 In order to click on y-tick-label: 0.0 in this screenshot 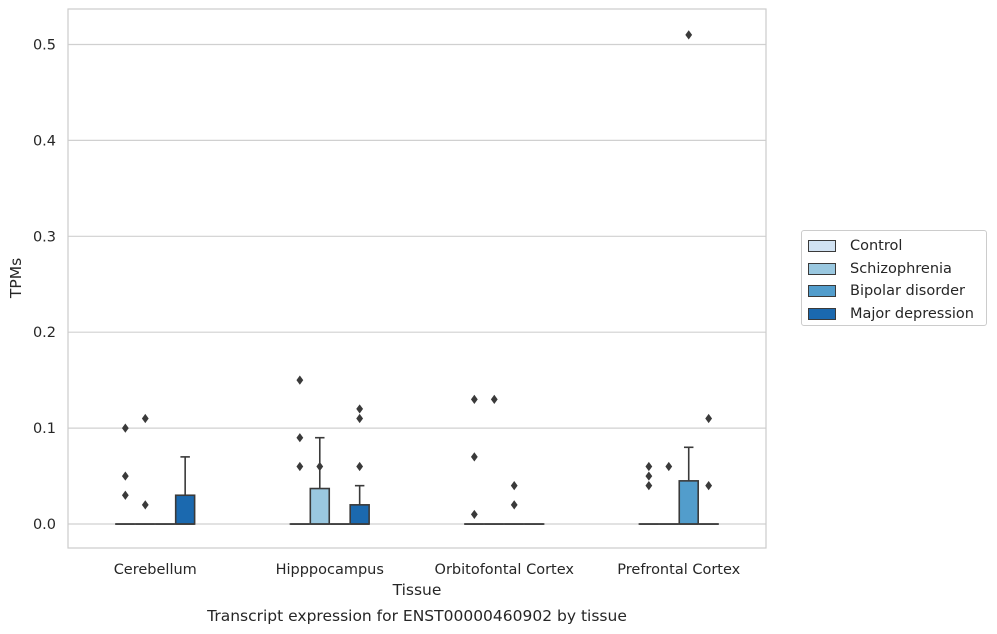, I will do `click(44, 525)`.